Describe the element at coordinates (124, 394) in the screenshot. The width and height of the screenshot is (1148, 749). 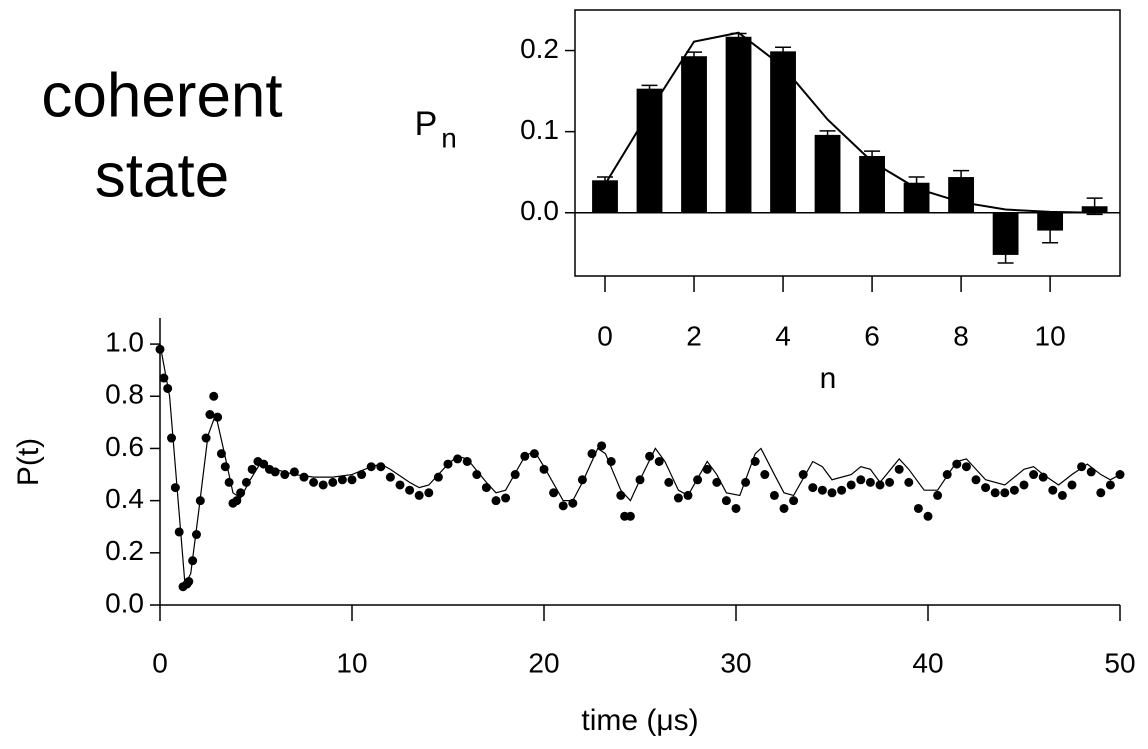
I see `y-tick-label: 0.8` at that location.